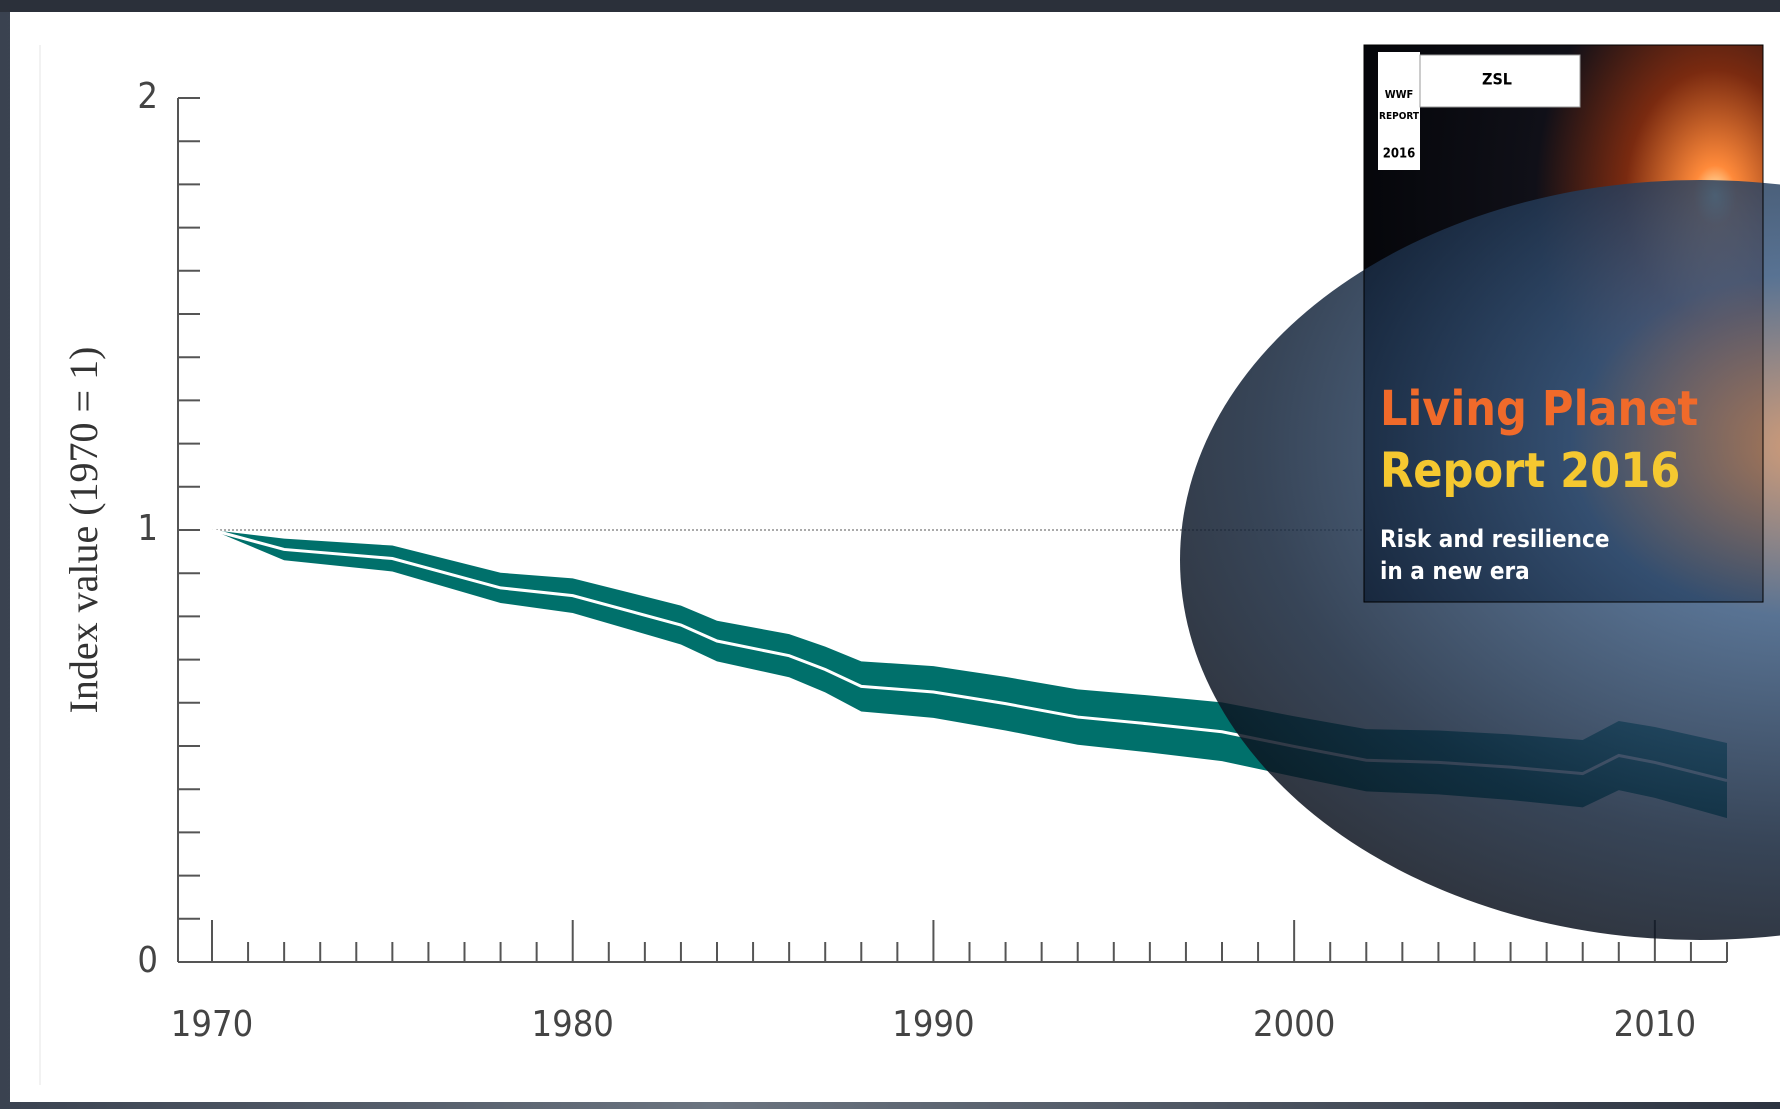 Image resolution: width=1780 pixels, height=1109 pixels. I want to click on x-tick-label: 1980, so click(573, 1024).